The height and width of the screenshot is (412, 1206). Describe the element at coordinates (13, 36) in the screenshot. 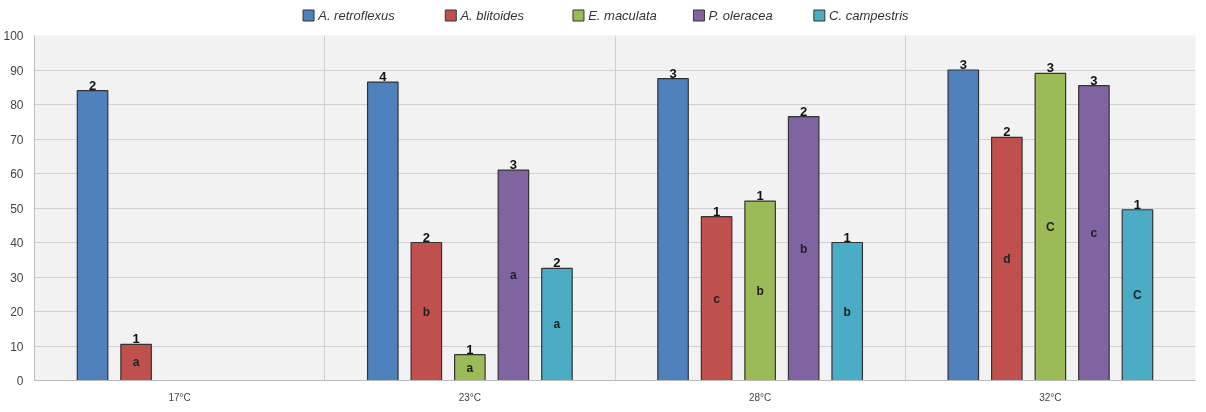

I see `y-tick-label: 100` at that location.